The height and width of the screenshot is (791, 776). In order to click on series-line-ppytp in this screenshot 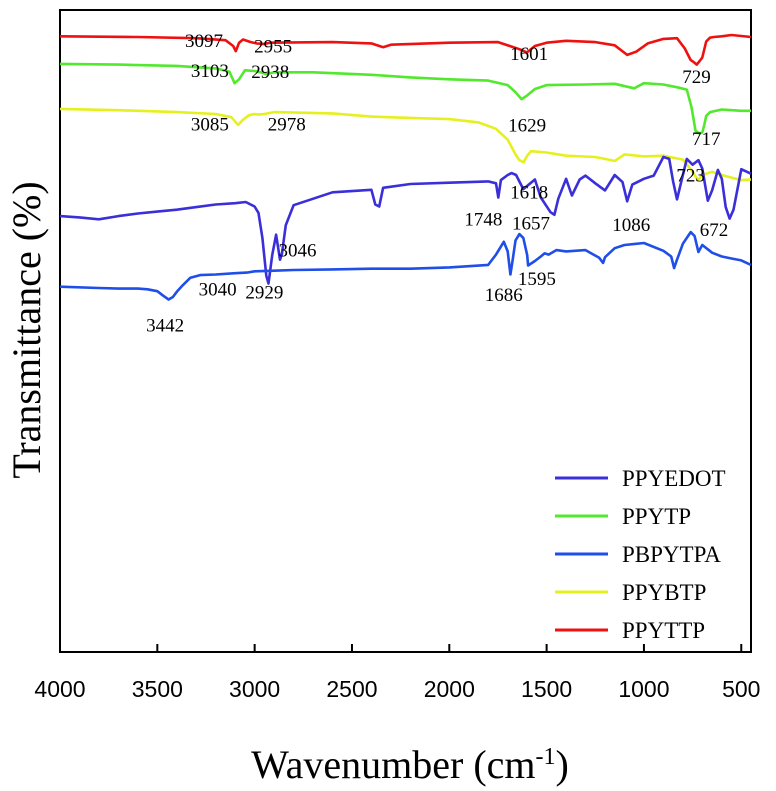, I will do `click(405, 98)`.